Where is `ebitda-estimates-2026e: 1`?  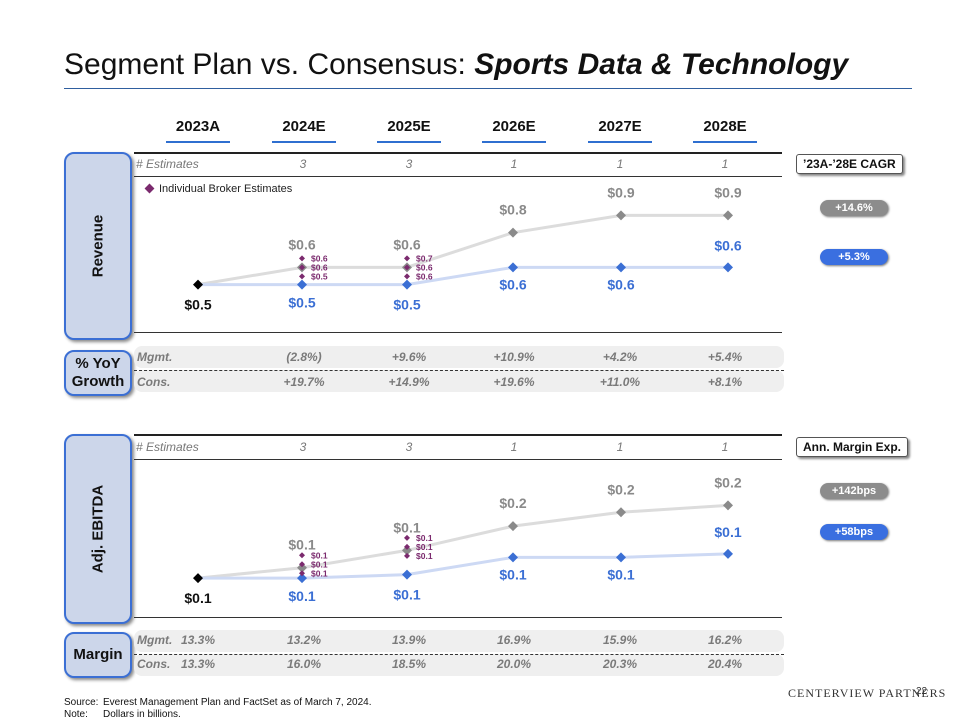
ebitda-estimates-2026e: 1 is located at coordinates (514, 447).